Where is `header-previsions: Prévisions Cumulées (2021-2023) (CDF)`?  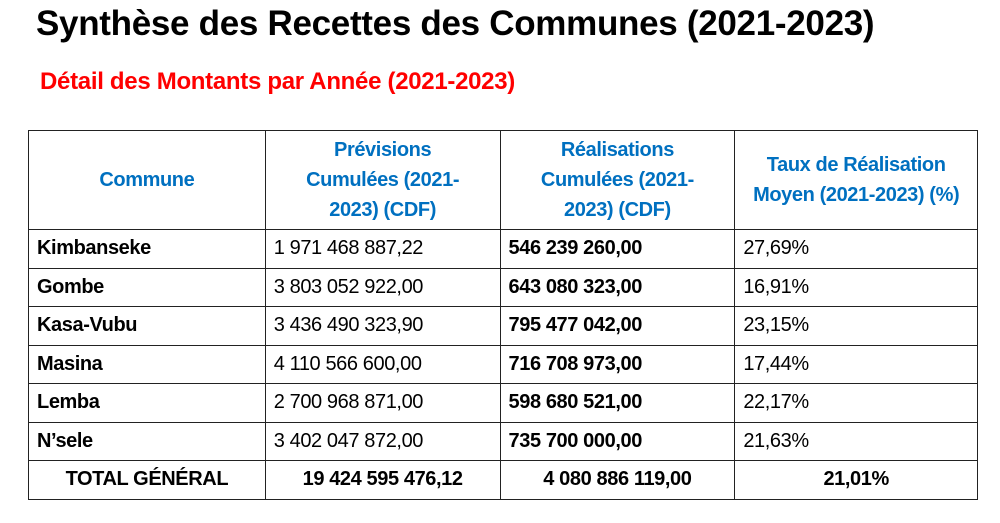
header-previsions: Prévisions Cumulées (2021-2023) (CDF) is located at coordinates (382, 180).